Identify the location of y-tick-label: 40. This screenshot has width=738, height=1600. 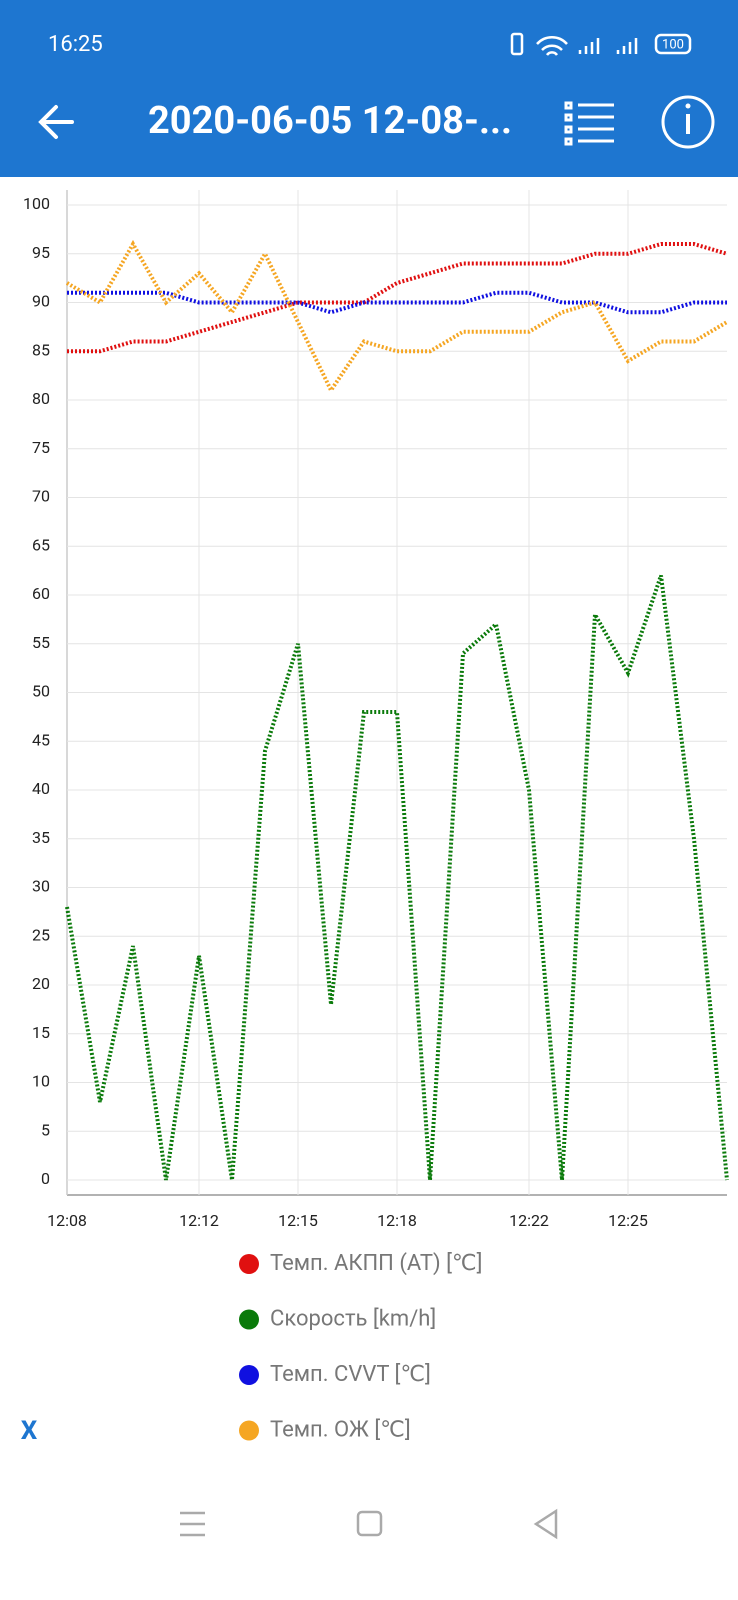
(41, 788).